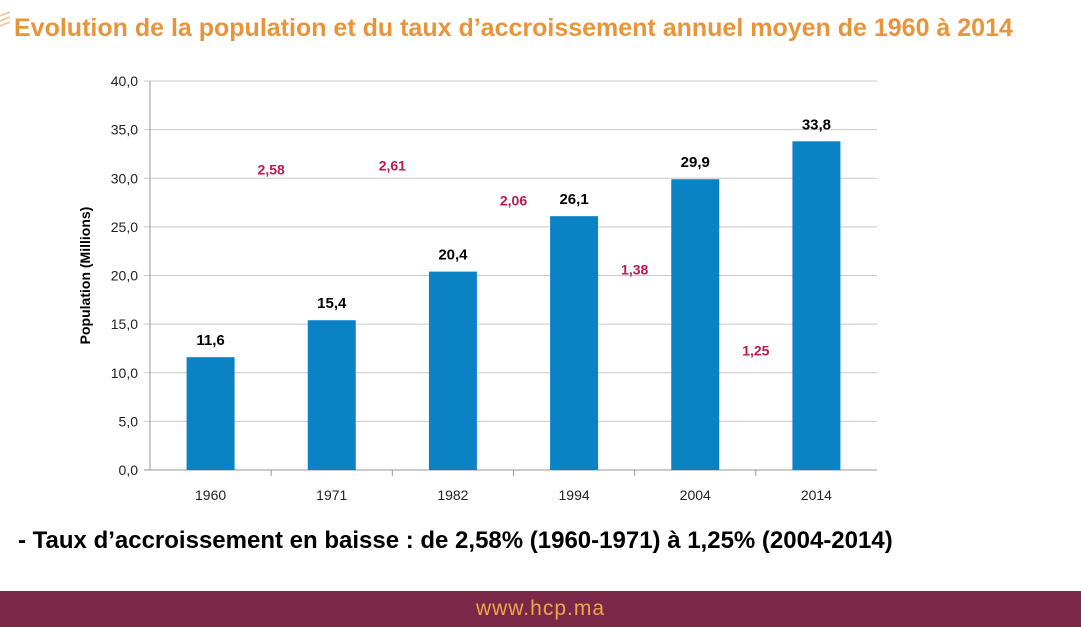 This screenshot has height=627, width=1081. Describe the element at coordinates (85, 276) in the screenshot. I see `y-axis-title: Population (Millions)` at that location.